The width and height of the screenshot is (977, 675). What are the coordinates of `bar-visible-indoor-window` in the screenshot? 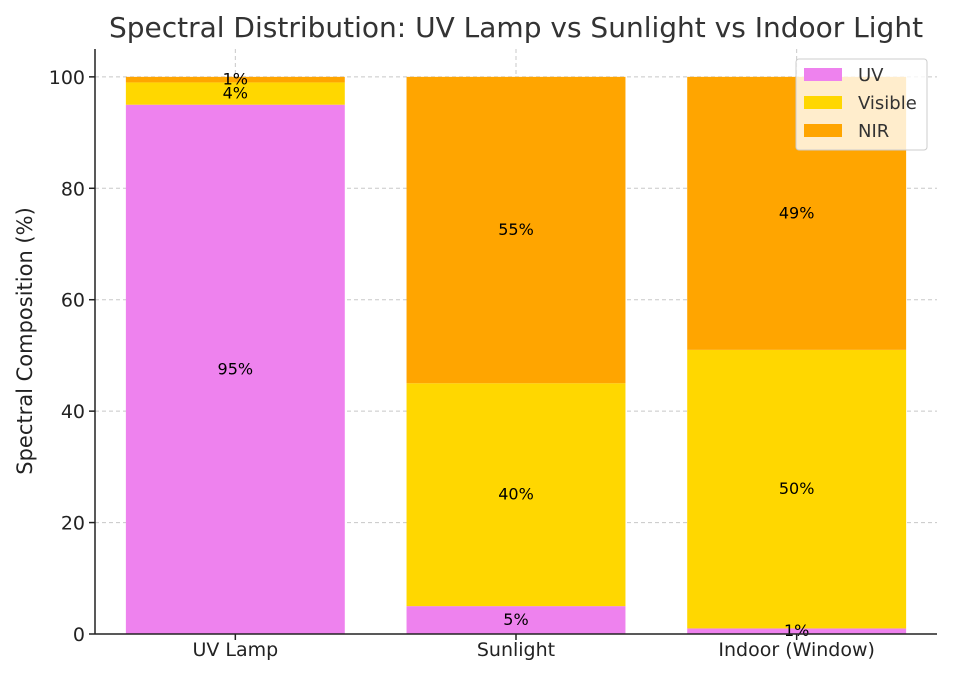 It's located at (797, 489).